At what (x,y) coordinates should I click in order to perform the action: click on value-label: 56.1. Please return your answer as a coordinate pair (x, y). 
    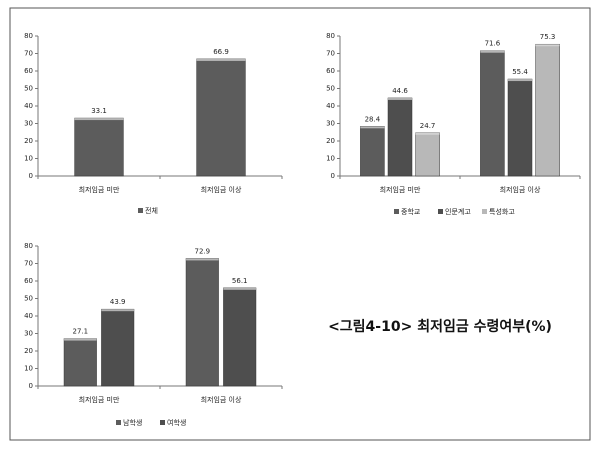
    Looking at the image, I should click on (240, 281).